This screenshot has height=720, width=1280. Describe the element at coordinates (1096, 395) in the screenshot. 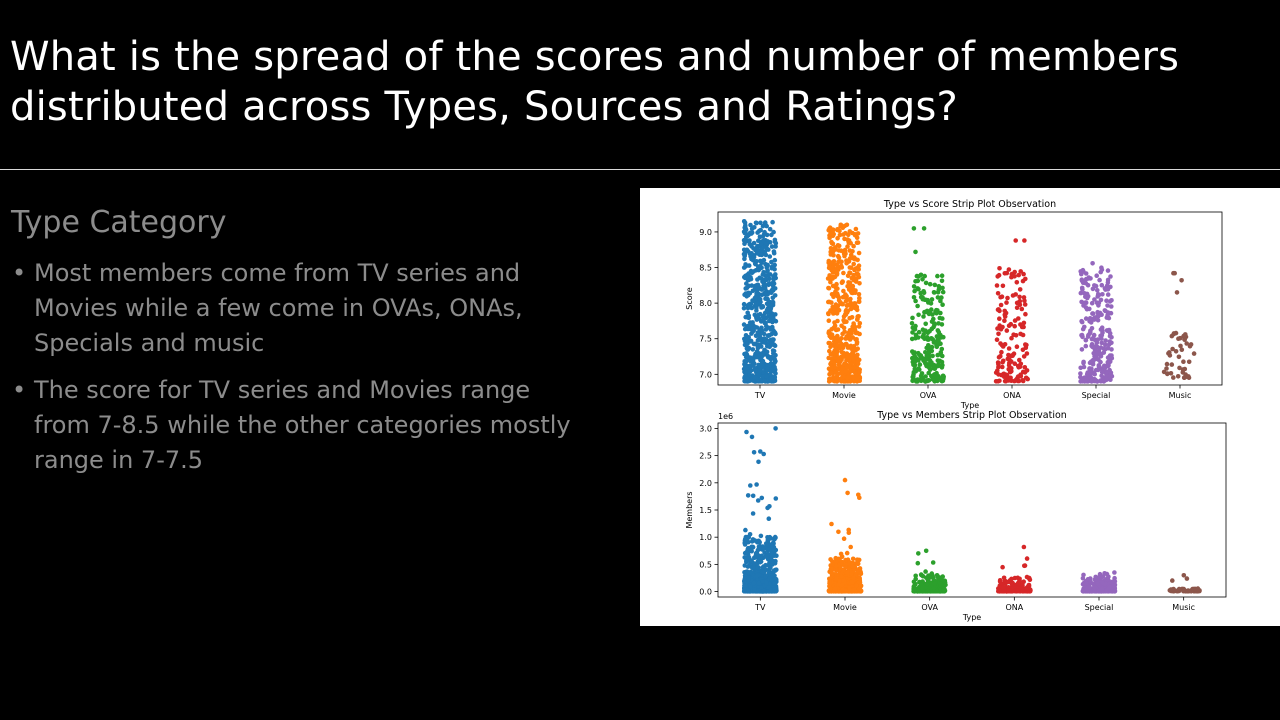

I see `x-tick-label: Special` at that location.